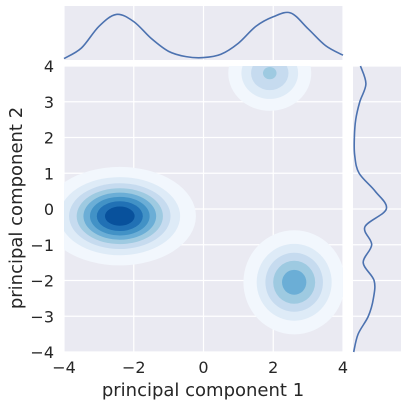 This screenshot has height=407, width=407. What do you see at coordinates (49, 66) in the screenshot?
I see `y-tick-label-8: 4` at bounding box center [49, 66].